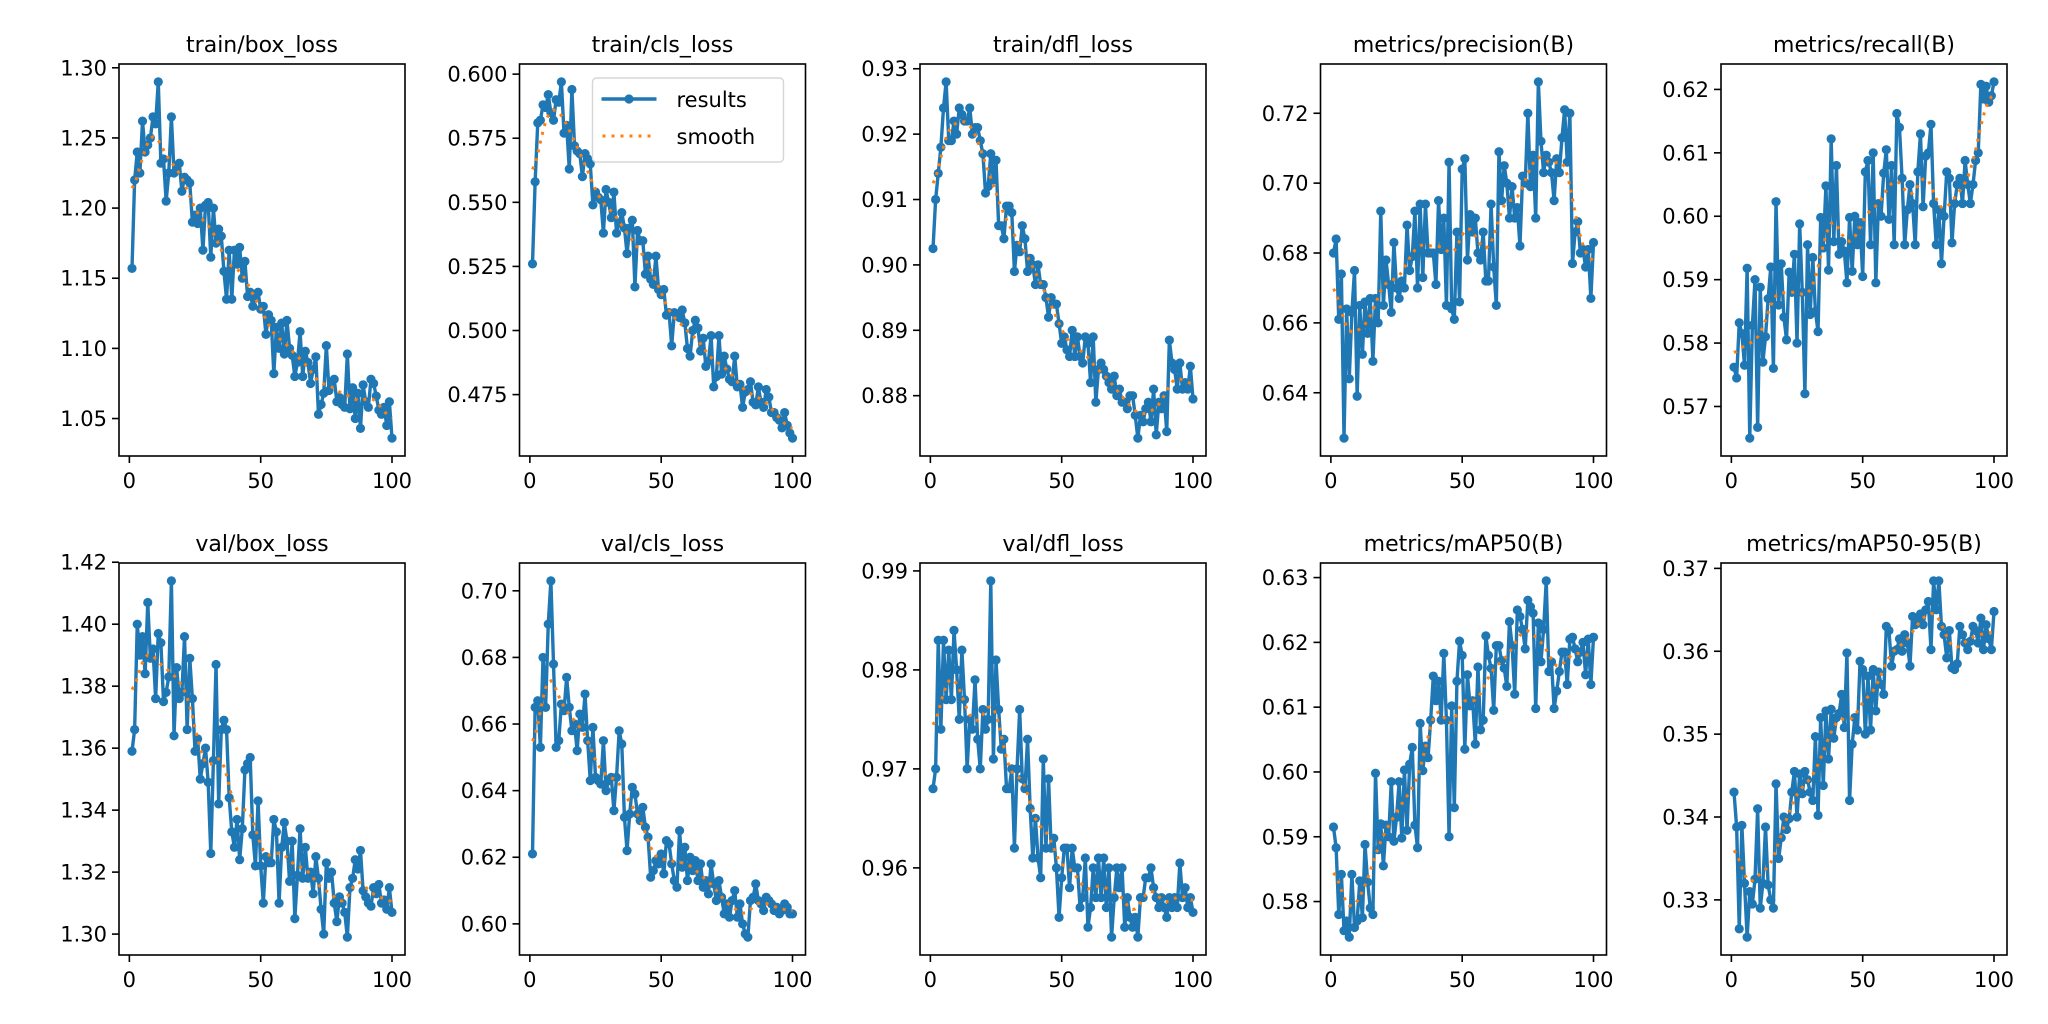 This screenshot has height=1024, width=2048. What do you see at coordinates (884, 571) in the screenshot?
I see `y-tick-label: 0.99` at bounding box center [884, 571].